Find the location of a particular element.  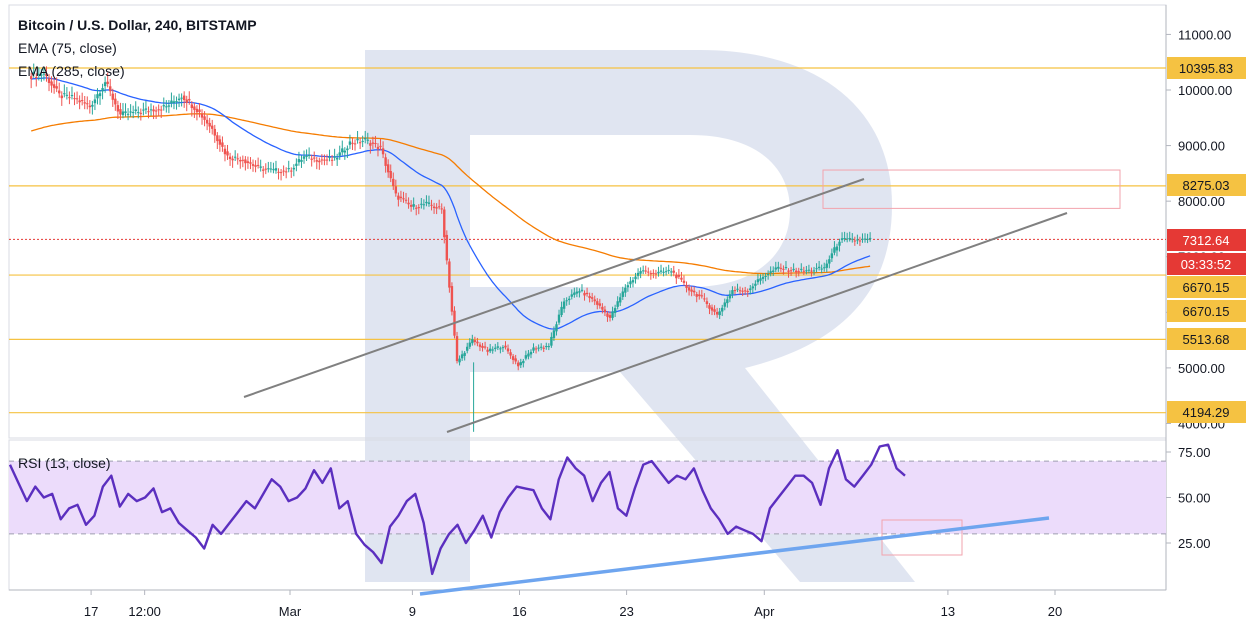

legend-ema75: EMA (75, close) is located at coordinates (67, 48).